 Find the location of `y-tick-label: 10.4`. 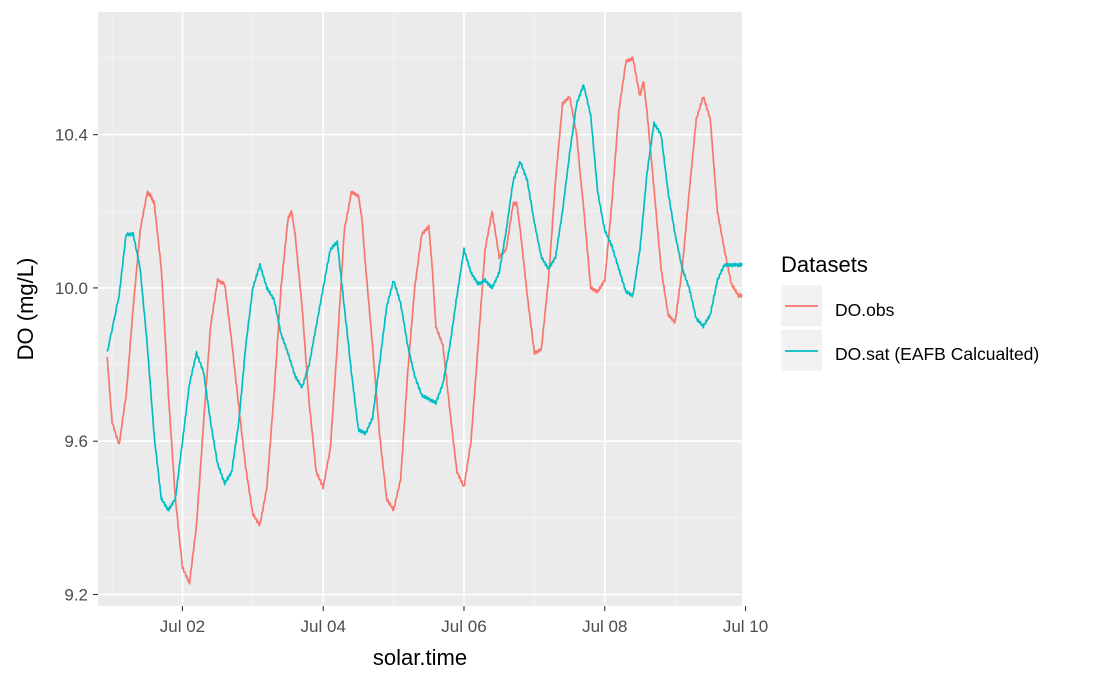

y-tick-label: 10.4 is located at coordinates (71, 135).